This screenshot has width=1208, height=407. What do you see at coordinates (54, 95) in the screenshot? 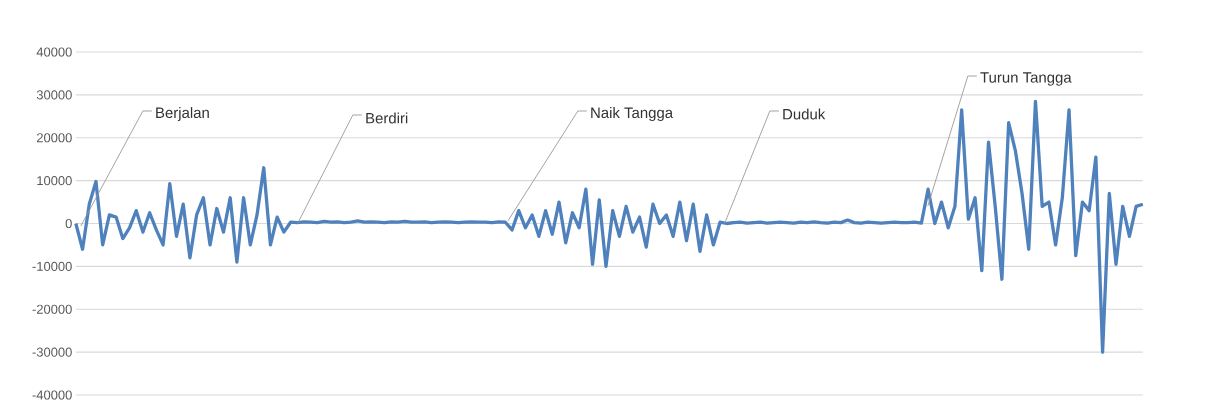
I see `y-tick-label: 30000` at bounding box center [54, 95].